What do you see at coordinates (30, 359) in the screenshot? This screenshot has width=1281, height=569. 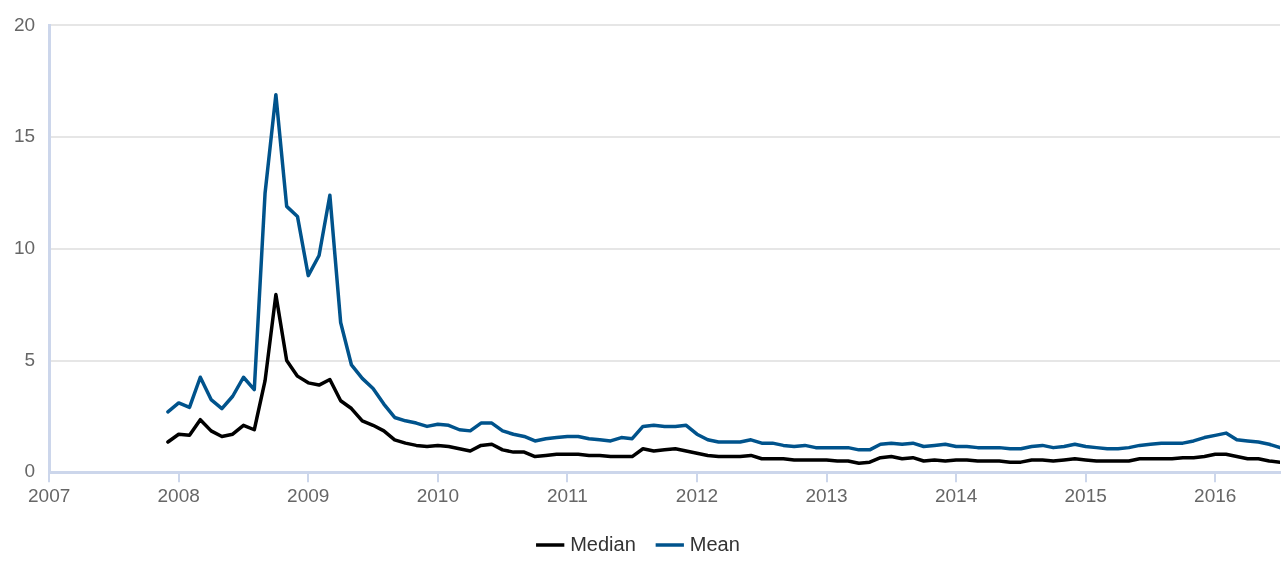 I see `y-tick-label: 5` at bounding box center [30, 359].